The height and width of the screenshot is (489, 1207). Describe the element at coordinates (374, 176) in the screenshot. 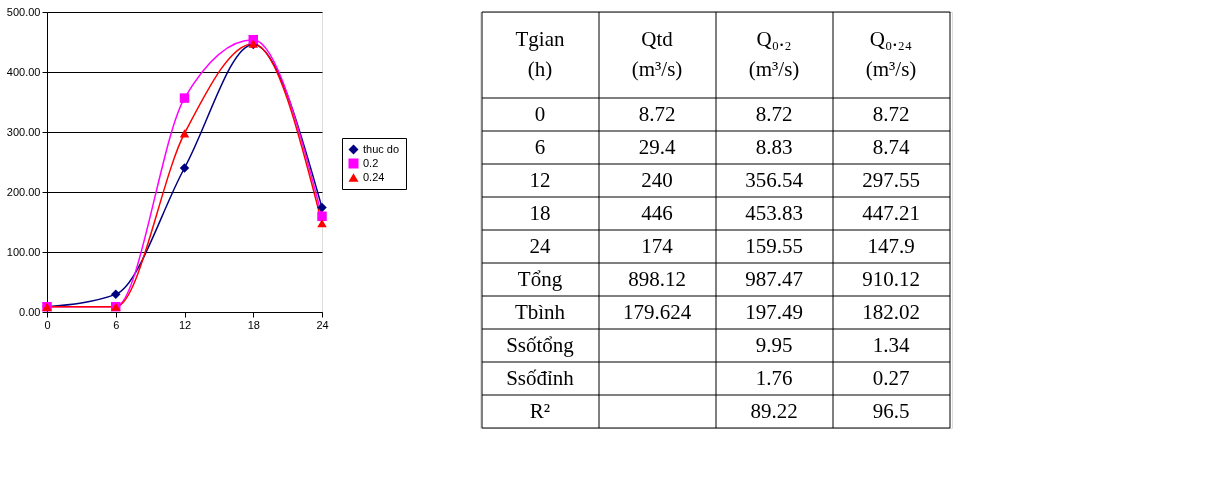

I see `legend-label: 0.24` at that location.